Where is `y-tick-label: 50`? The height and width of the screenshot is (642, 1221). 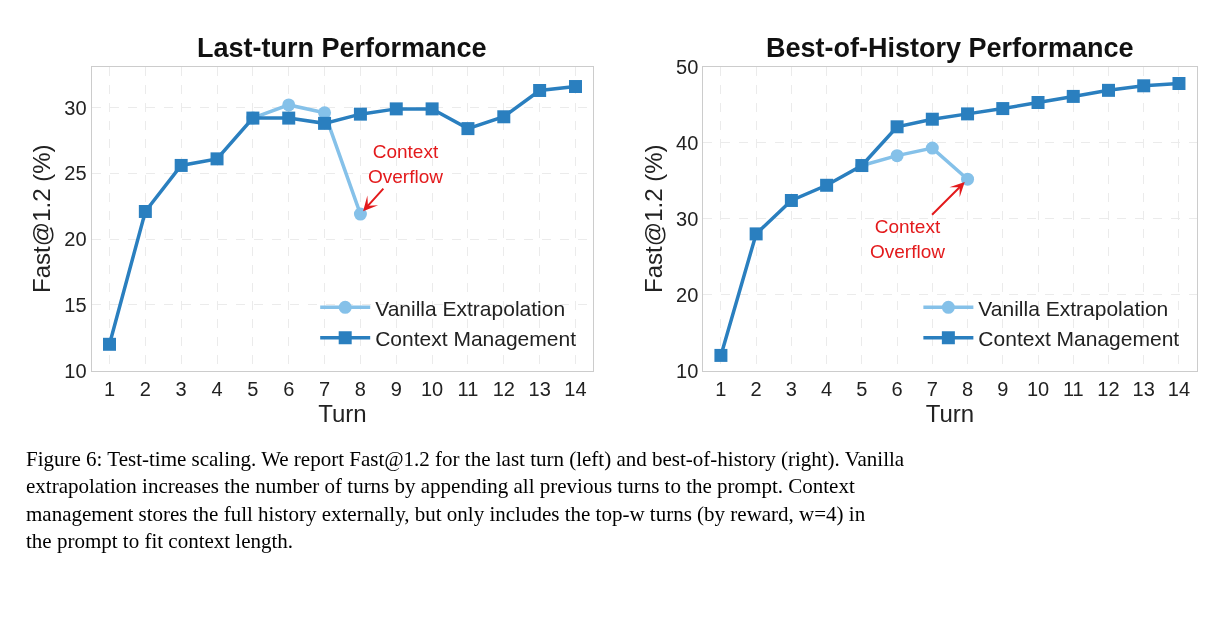 y-tick-label: 50 is located at coordinates (687, 66).